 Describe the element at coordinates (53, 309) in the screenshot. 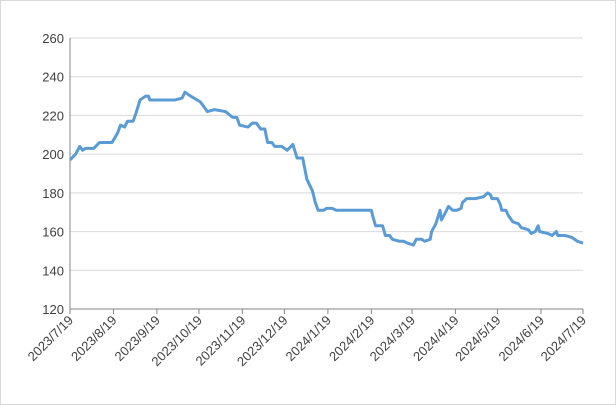

I see `y-tick-label: 120` at that location.